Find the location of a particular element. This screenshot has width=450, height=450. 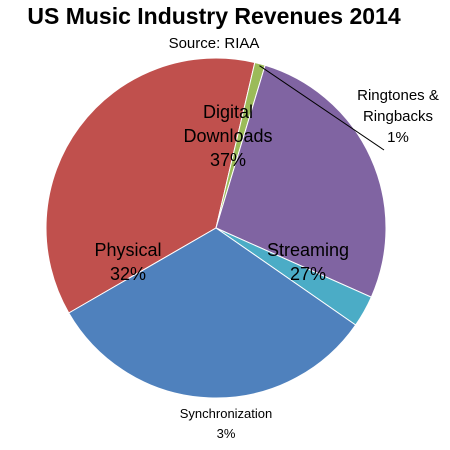

slice-label-synchronization: Synchronization 3% is located at coordinates (226, 423).